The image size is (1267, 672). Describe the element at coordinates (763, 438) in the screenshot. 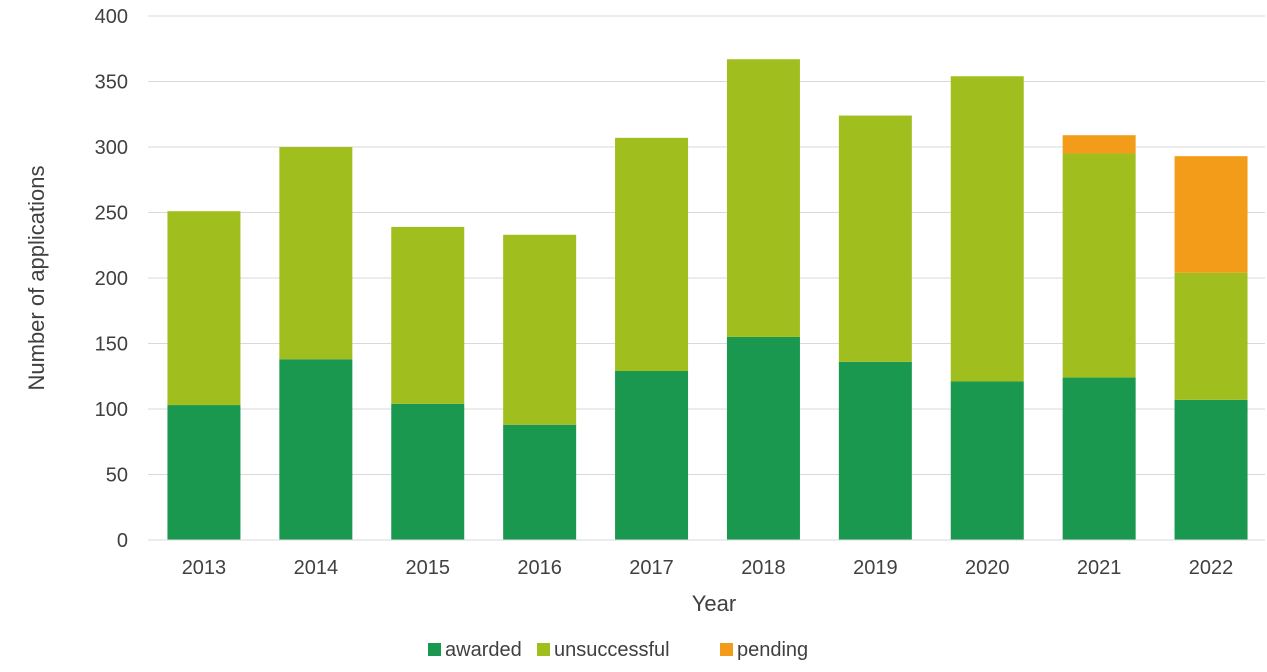

I see `bar-awarded-2018` at that location.